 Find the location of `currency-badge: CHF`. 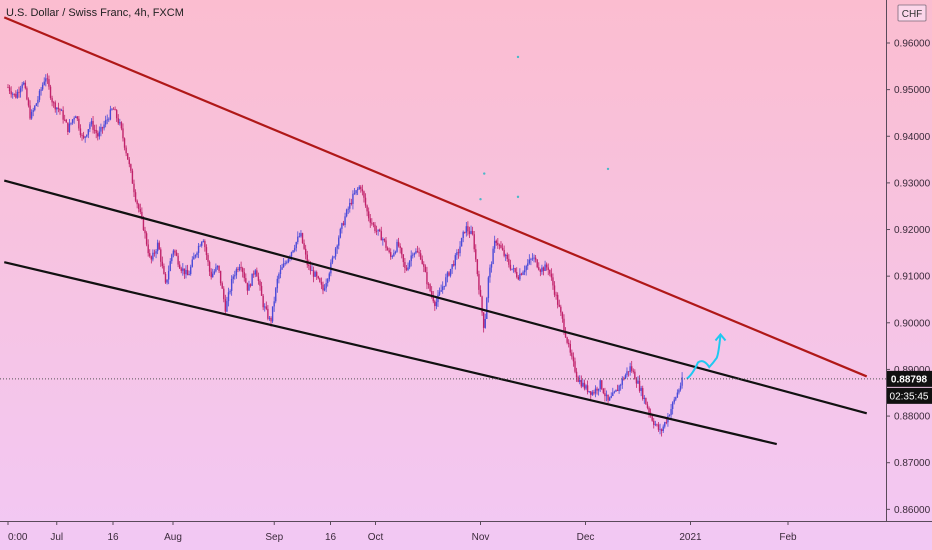

currency-badge: CHF is located at coordinates (912, 13).